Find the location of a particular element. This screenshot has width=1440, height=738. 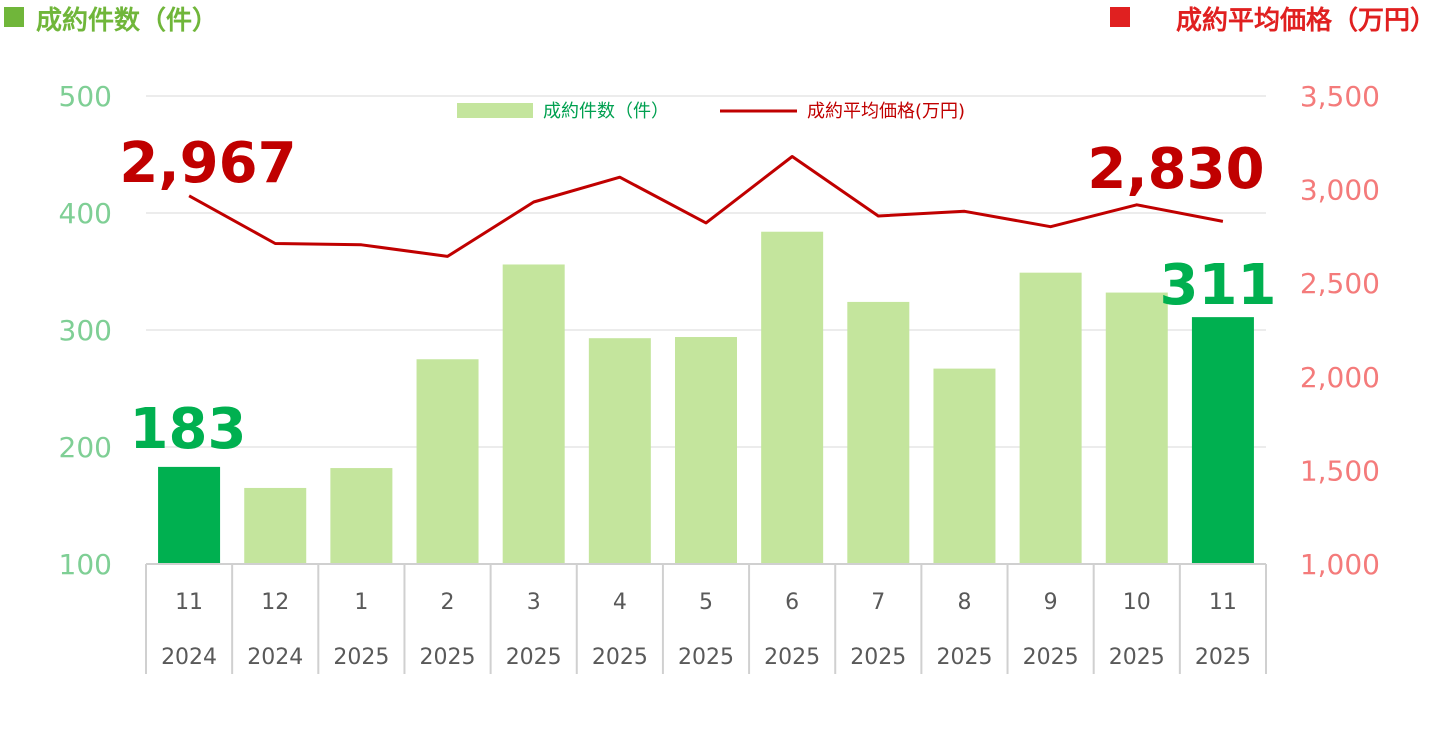

left-tick-label: 300 is located at coordinates (85, 330).